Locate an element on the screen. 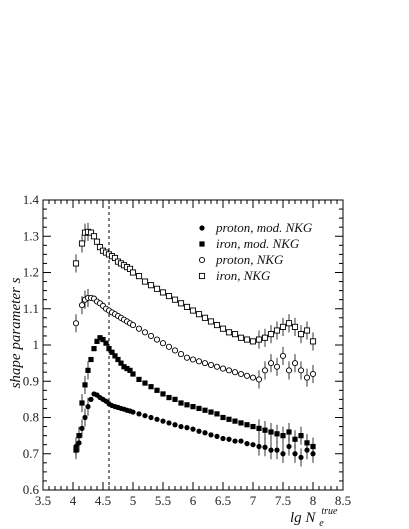 Image resolution: width=409 pixels, height=529 pixels. y-axis-title: shape parameter s is located at coordinates (16, 332).